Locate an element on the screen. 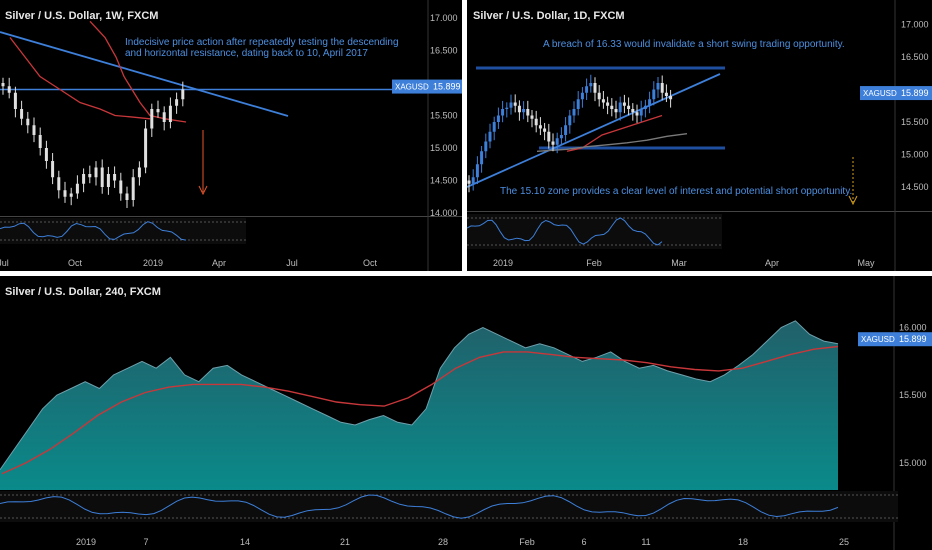 The height and width of the screenshot is (550, 932). x-tick-label: 14 is located at coordinates (245, 542).